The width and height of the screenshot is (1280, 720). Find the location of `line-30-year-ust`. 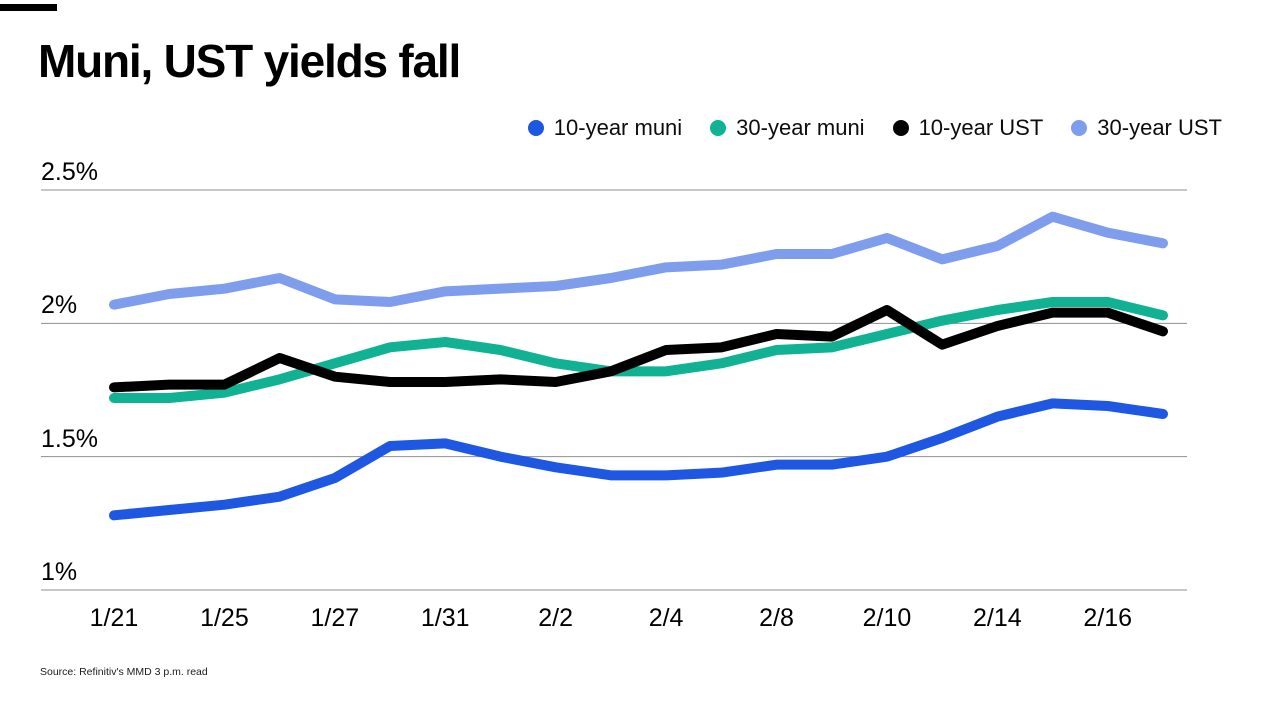

line-30-year-ust is located at coordinates (638, 260).